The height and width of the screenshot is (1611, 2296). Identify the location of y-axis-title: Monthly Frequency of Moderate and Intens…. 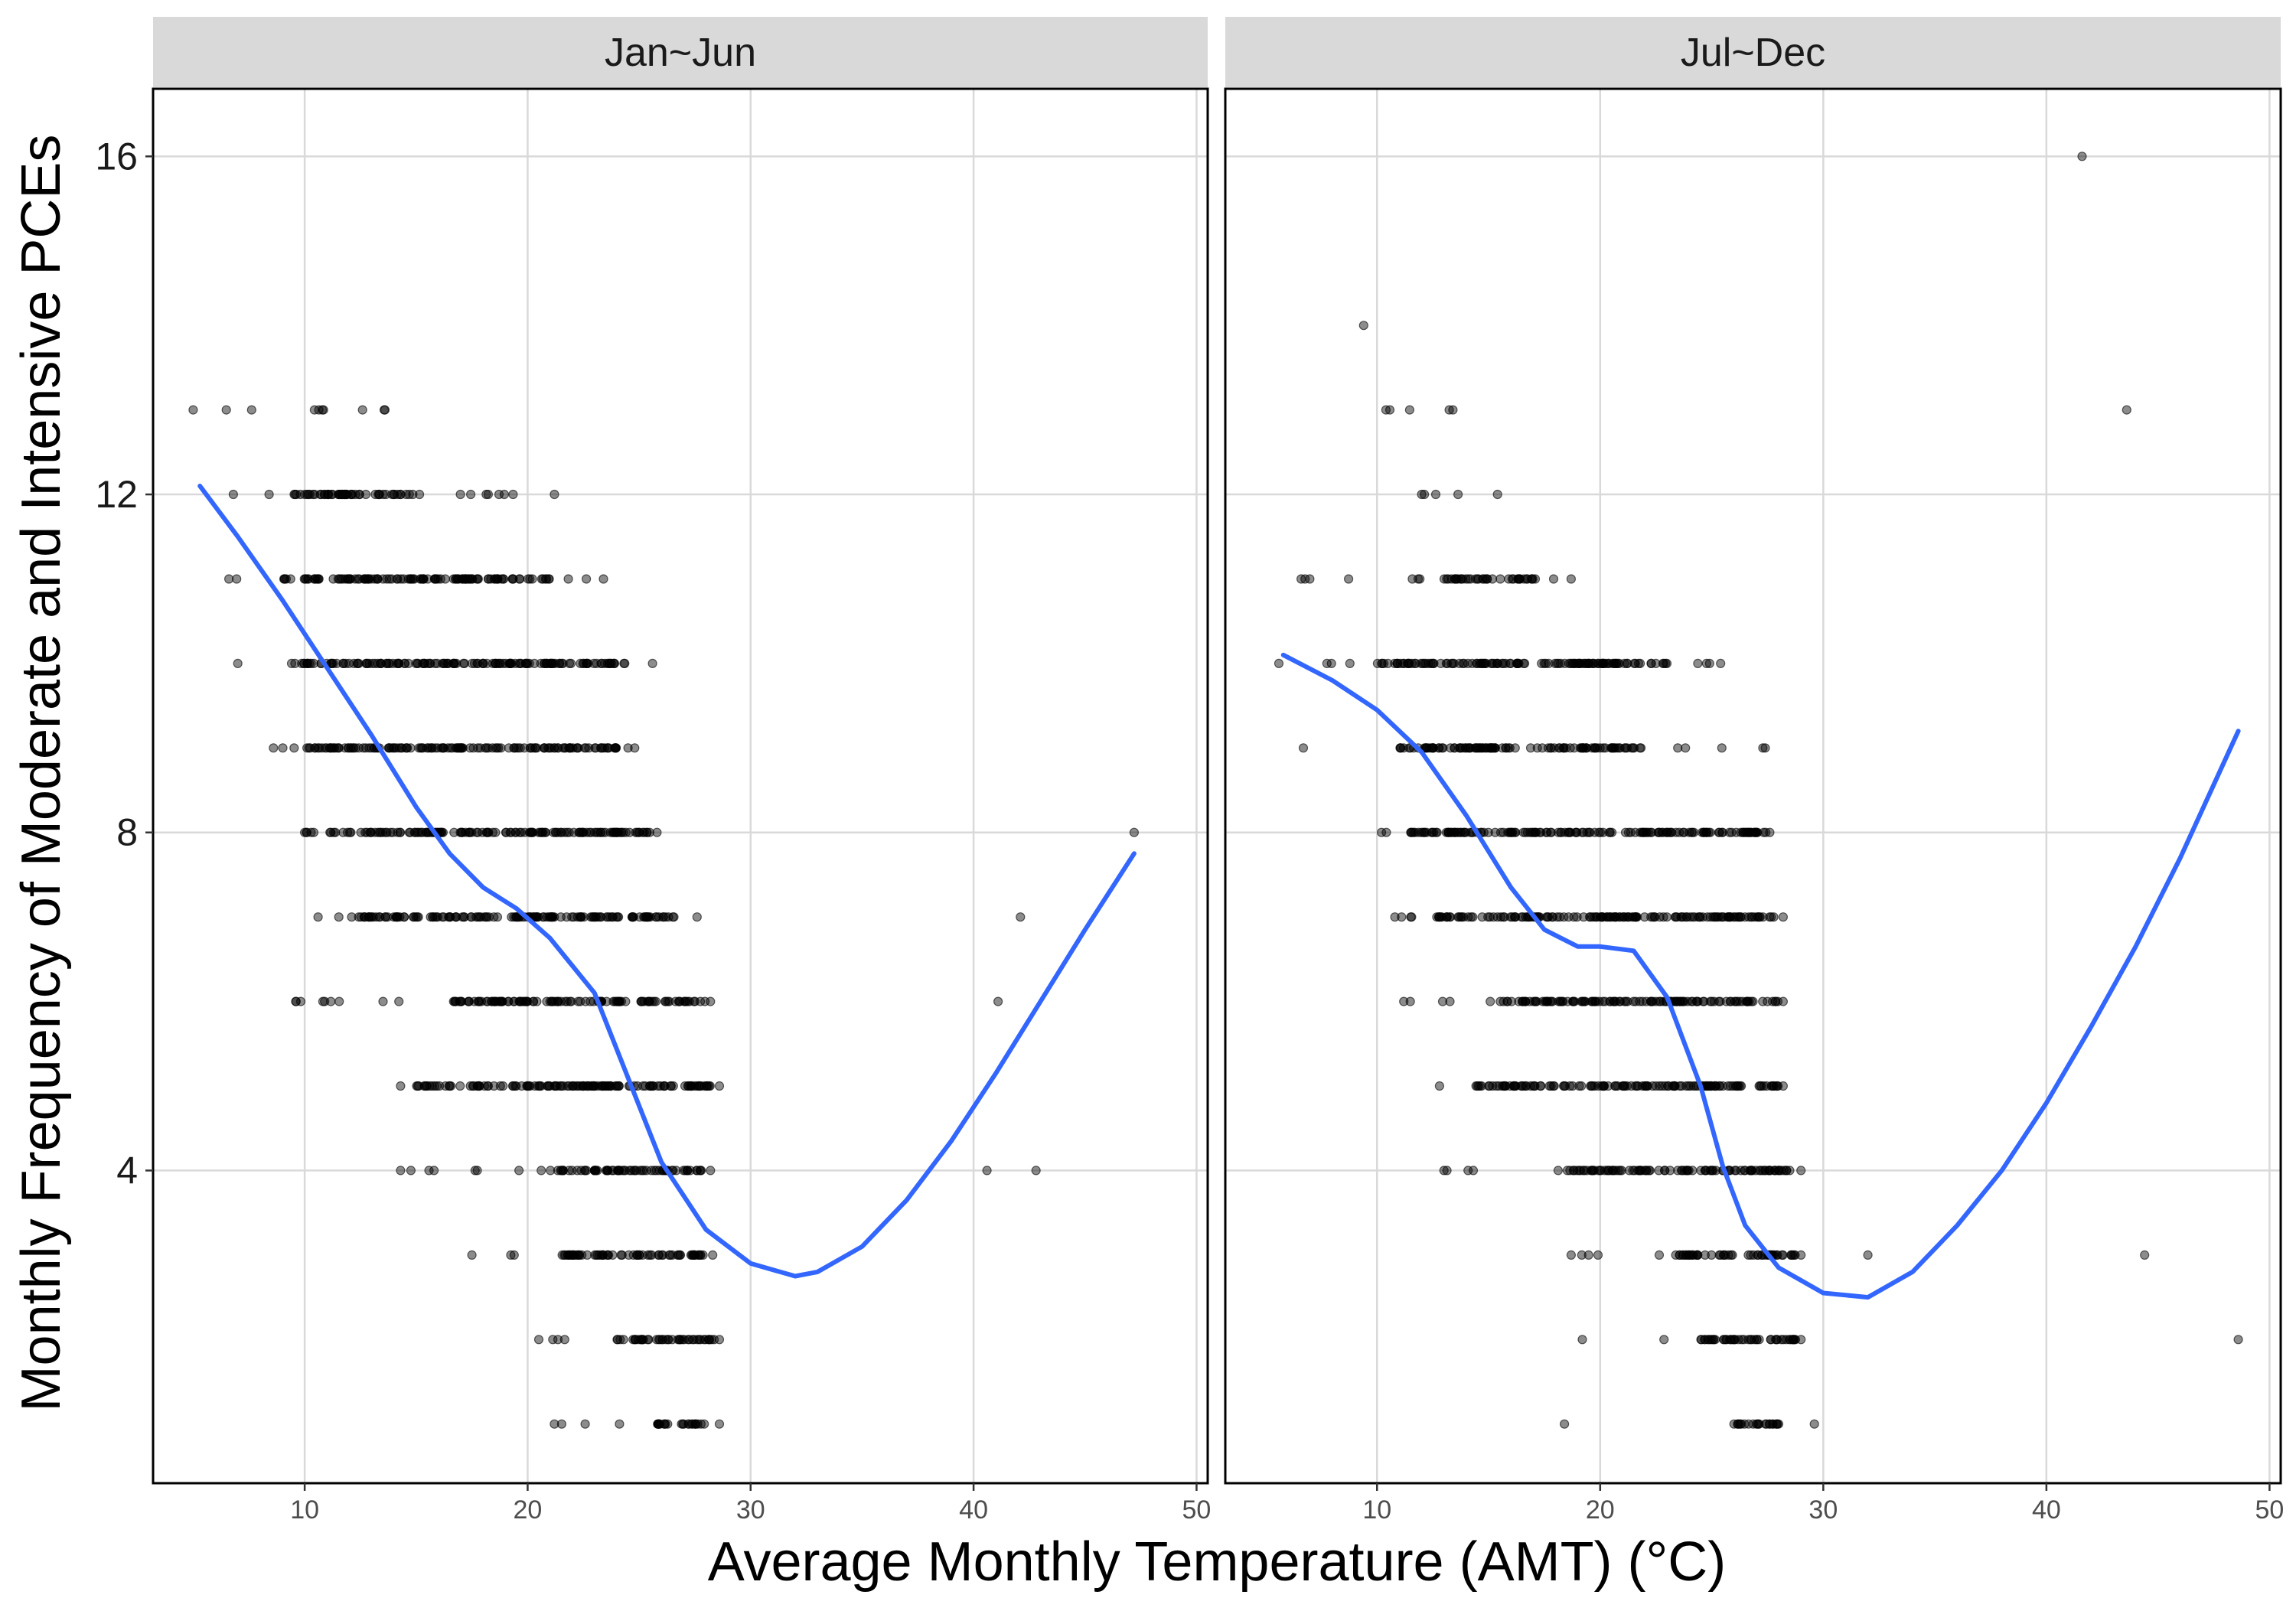
(41, 773).